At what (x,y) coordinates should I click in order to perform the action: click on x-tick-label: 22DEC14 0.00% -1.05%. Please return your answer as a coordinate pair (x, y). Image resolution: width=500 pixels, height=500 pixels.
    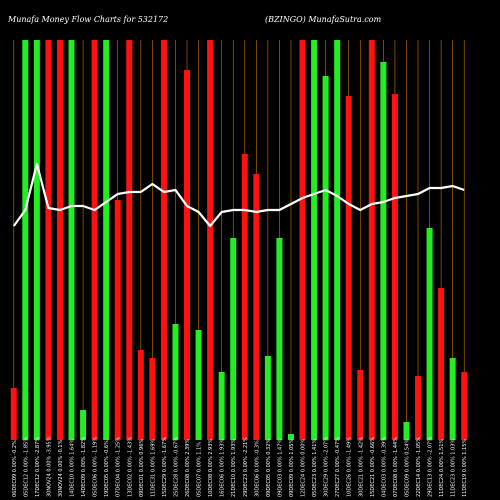
    Looking at the image, I should click on (419, 467).